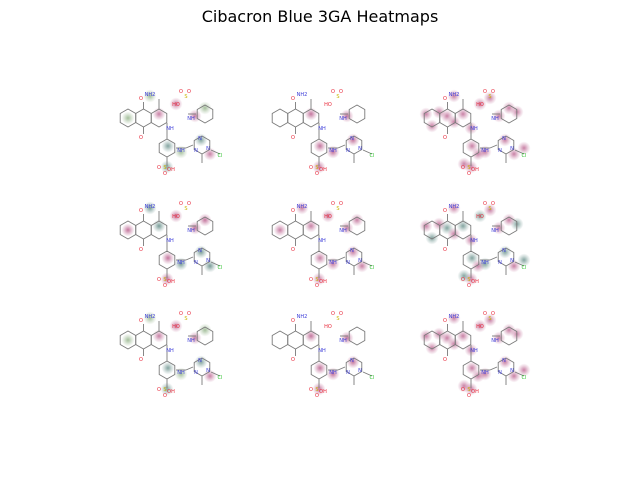 Image resolution: width=640 pixels, height=480 pixels. What do you see at coordinates (302, 95) in the screenshot?
I see `atom-label: NH2` at bounding box center [302, 95].